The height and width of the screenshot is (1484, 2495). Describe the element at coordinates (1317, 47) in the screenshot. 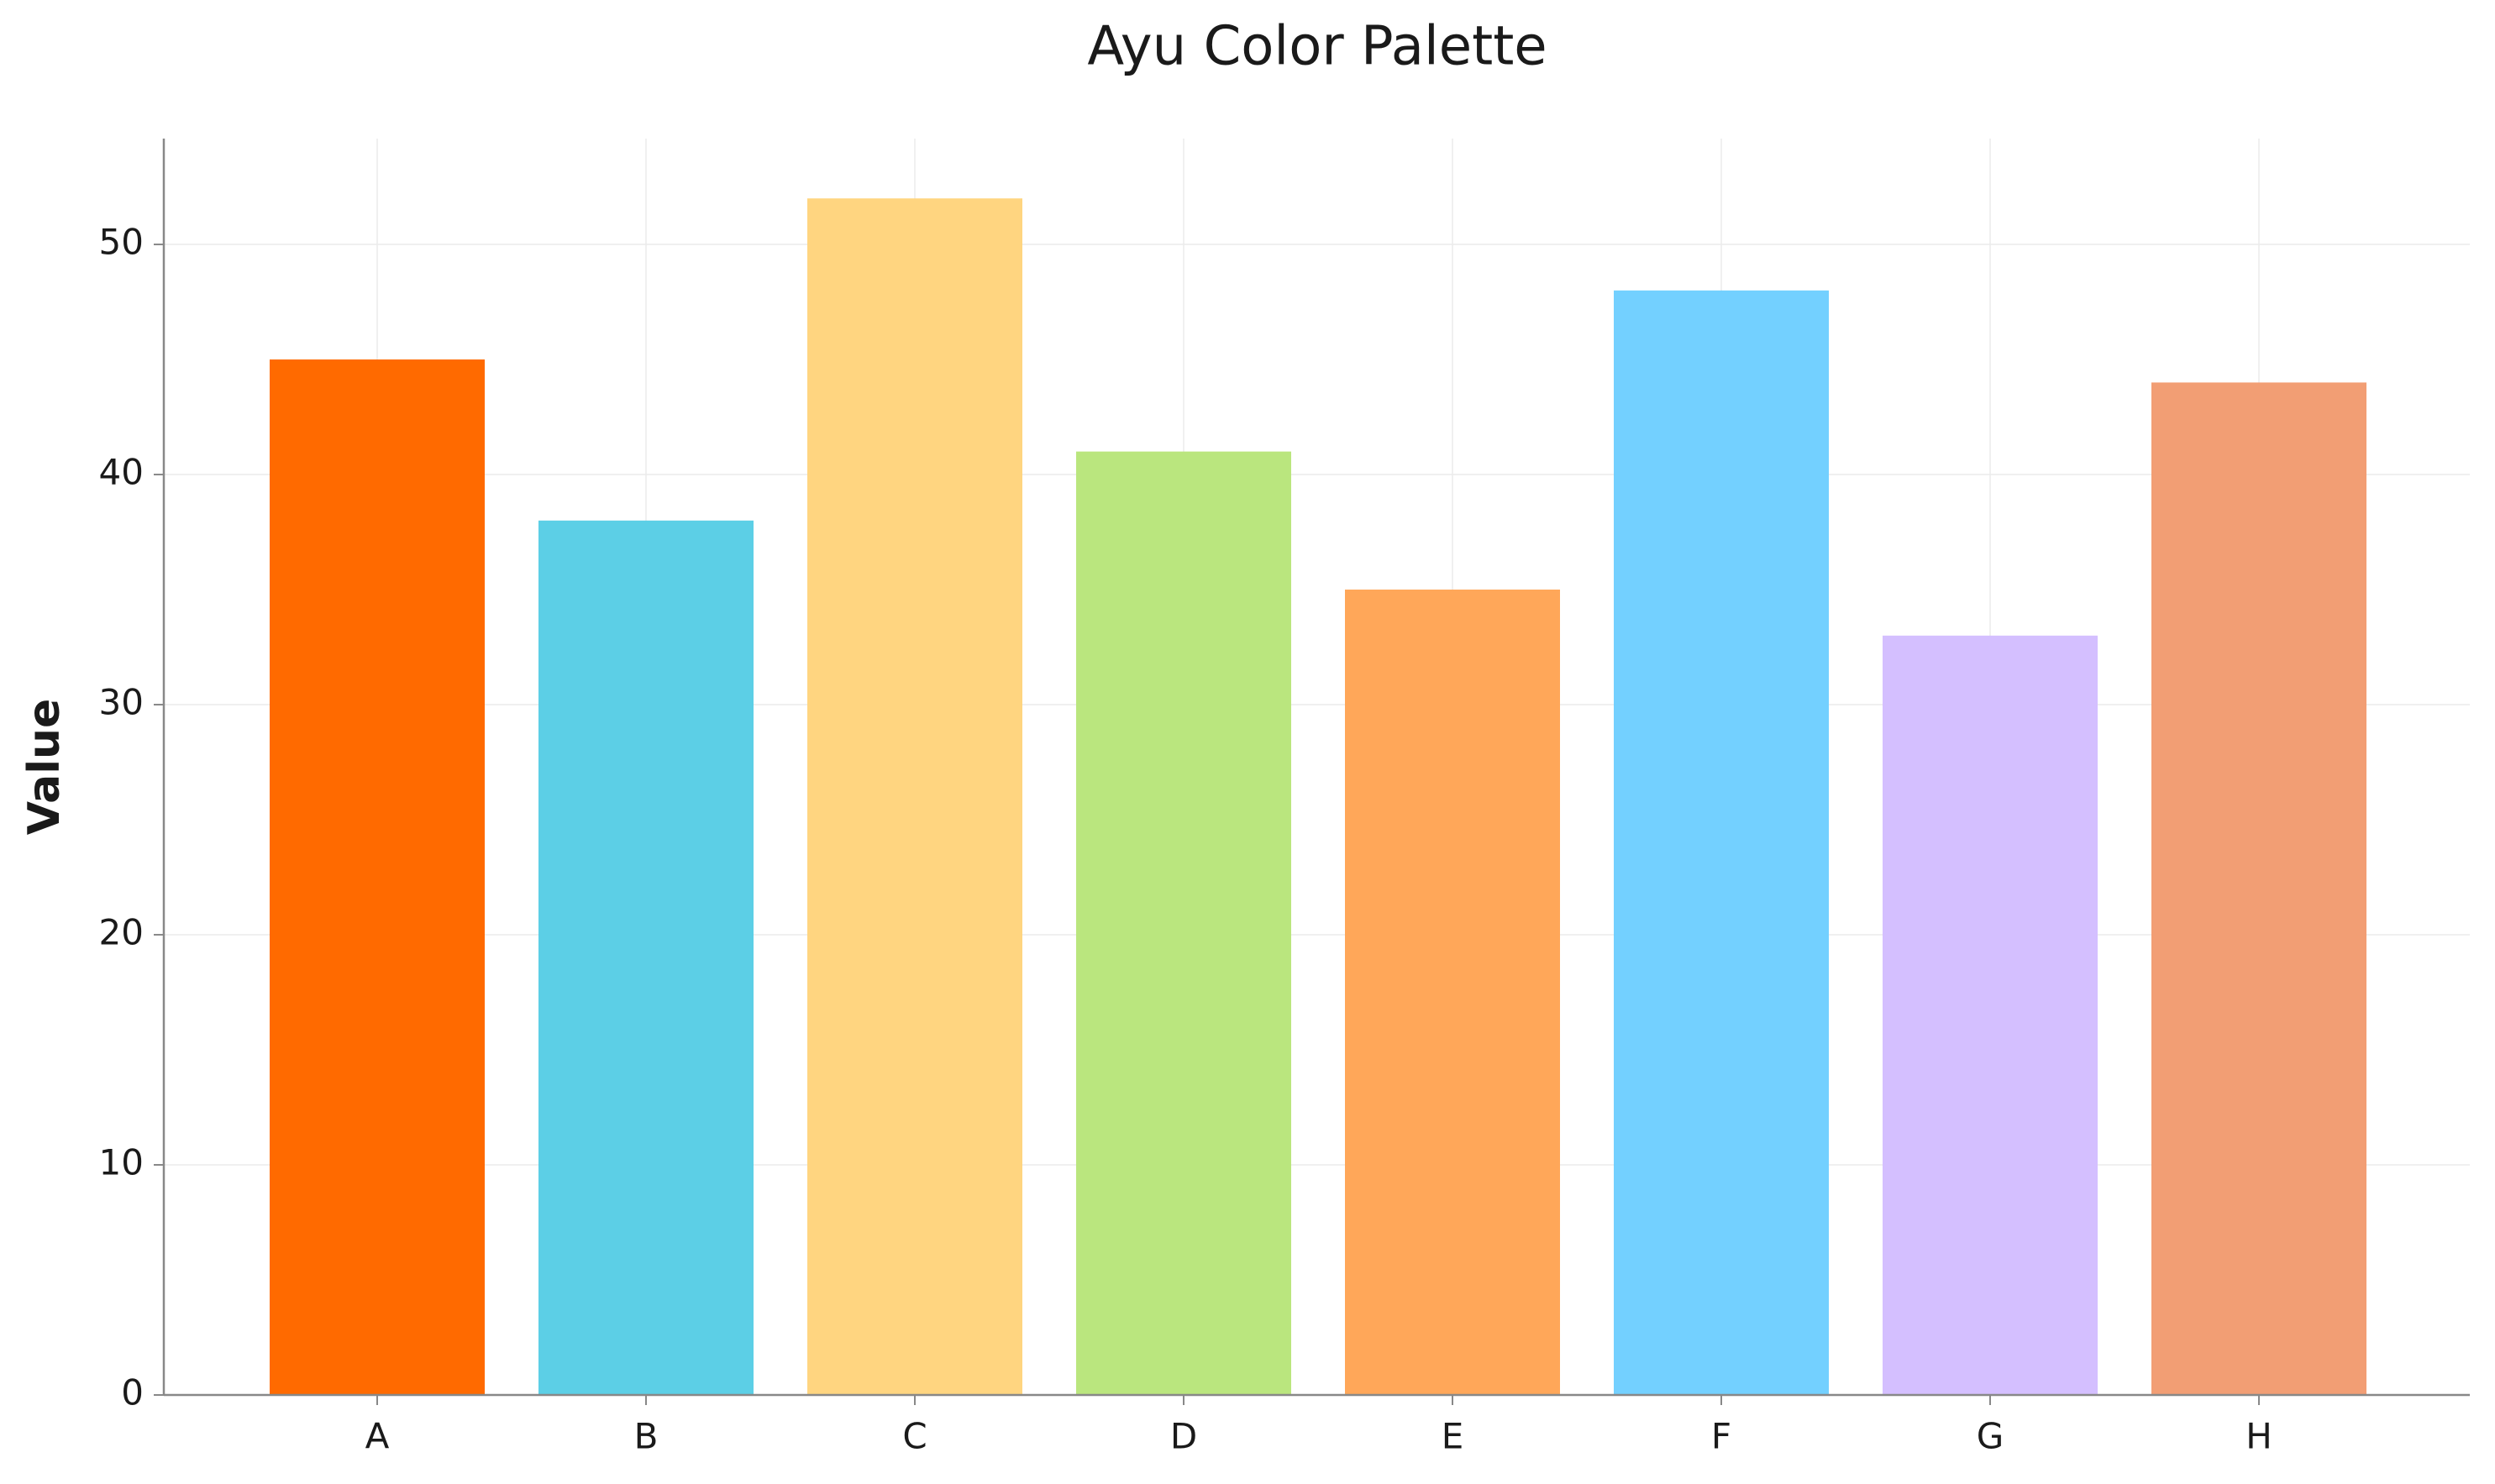

I see `chart-title: Ayu Color Palette` at that location.